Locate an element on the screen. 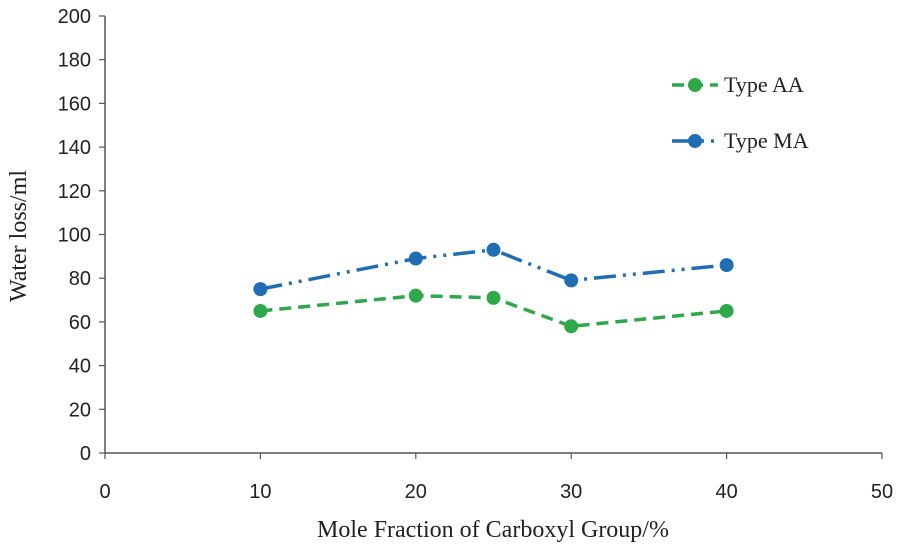 Image resolution: width=900 pixels, height=550 pixels. y-tick-label: 40 is located at coordinates (80, 367).